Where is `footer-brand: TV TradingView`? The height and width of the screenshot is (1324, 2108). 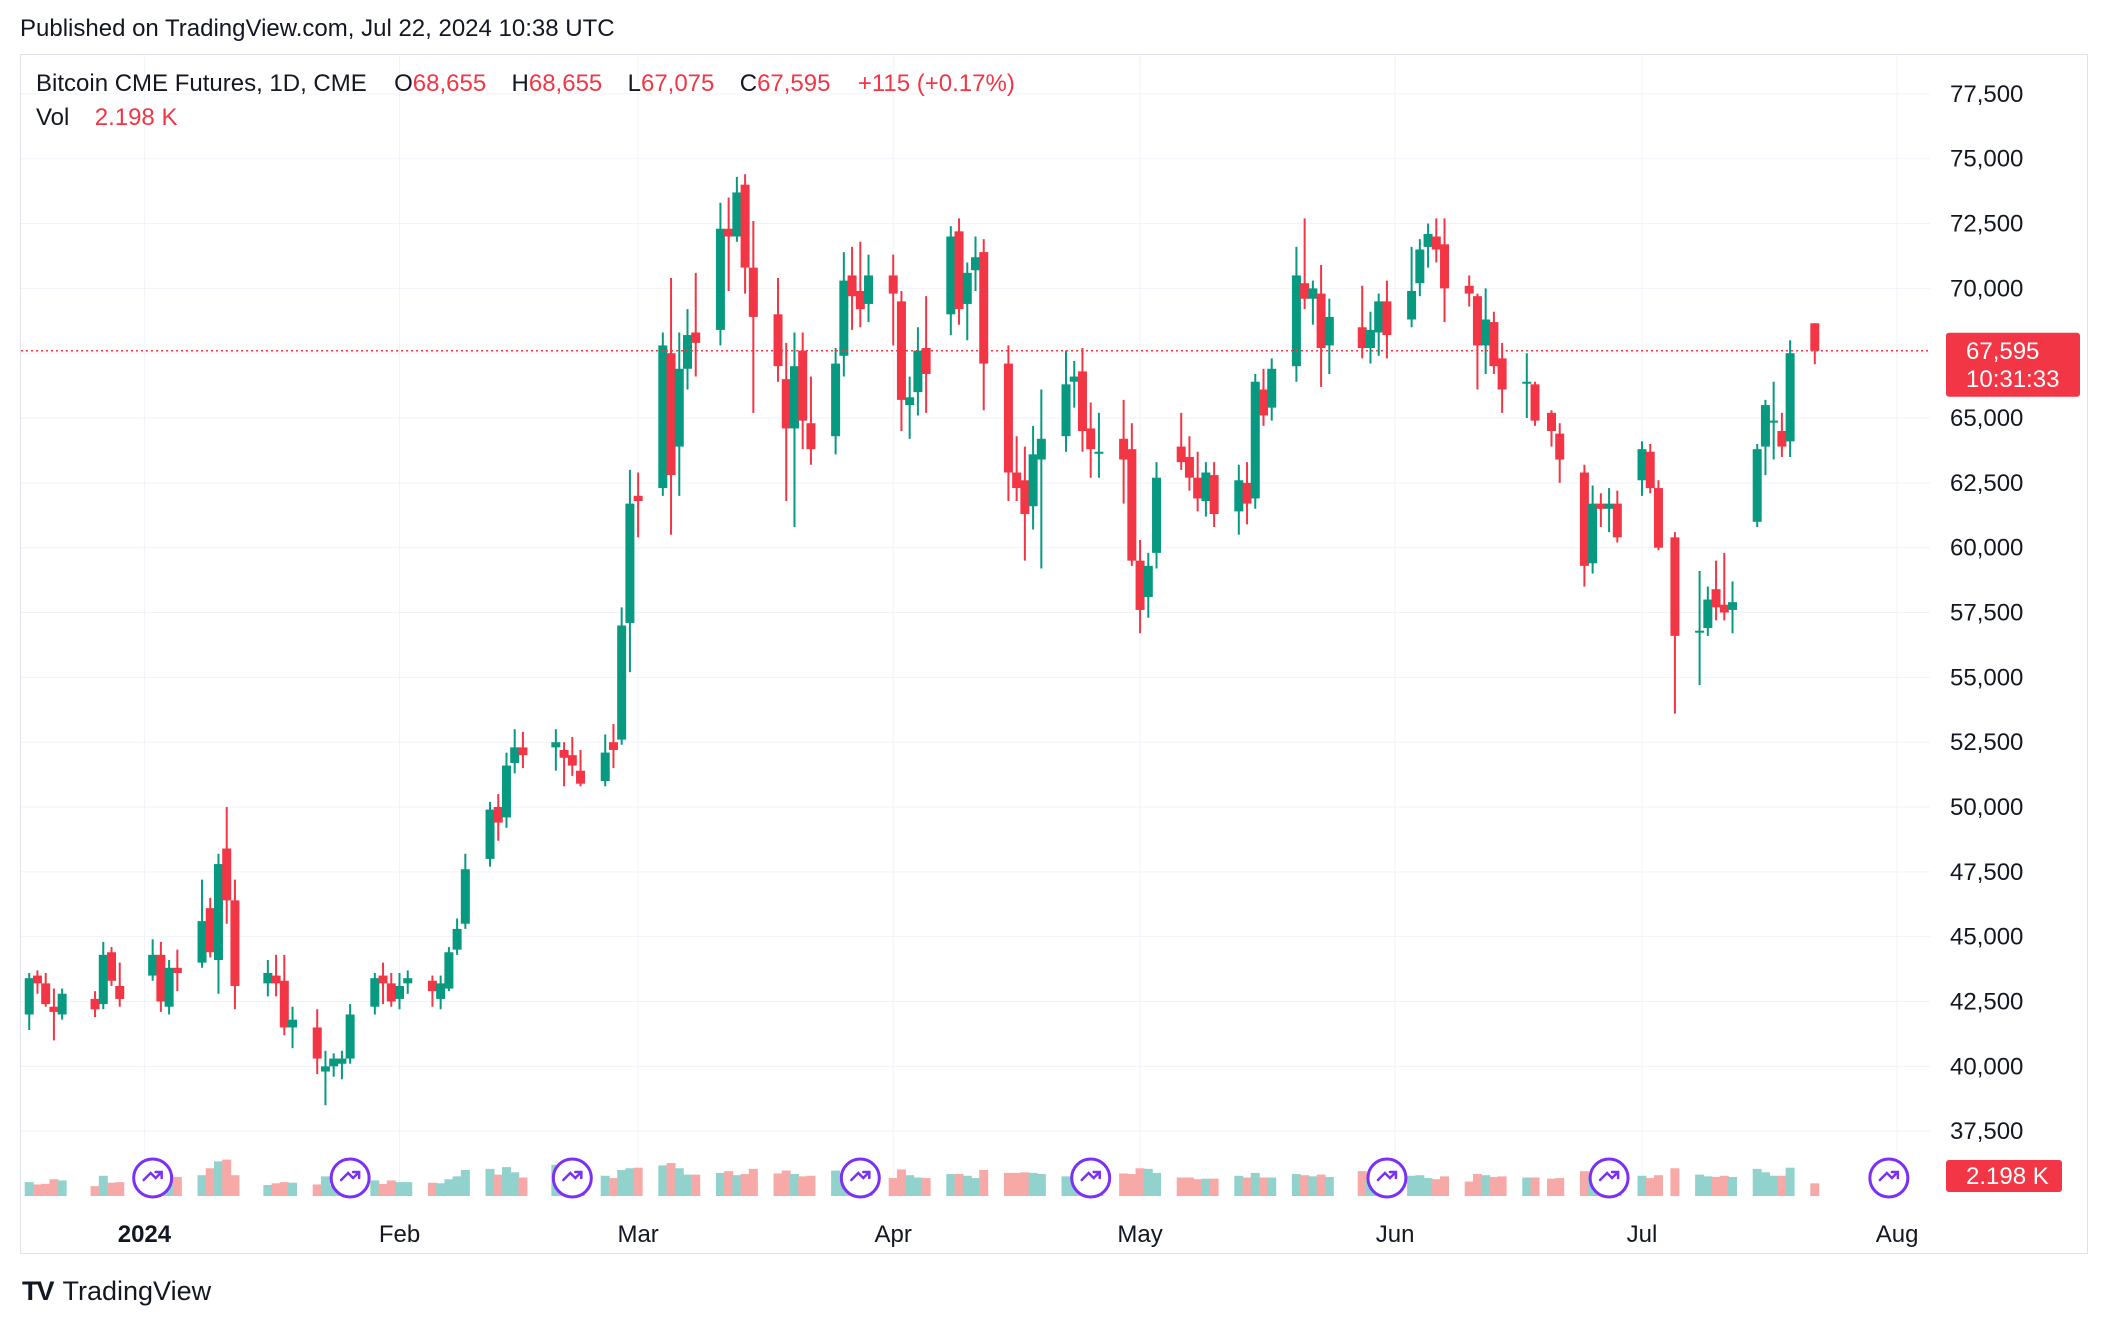 footer-brand: TV TradingView is located at coordinates (116, 1291).